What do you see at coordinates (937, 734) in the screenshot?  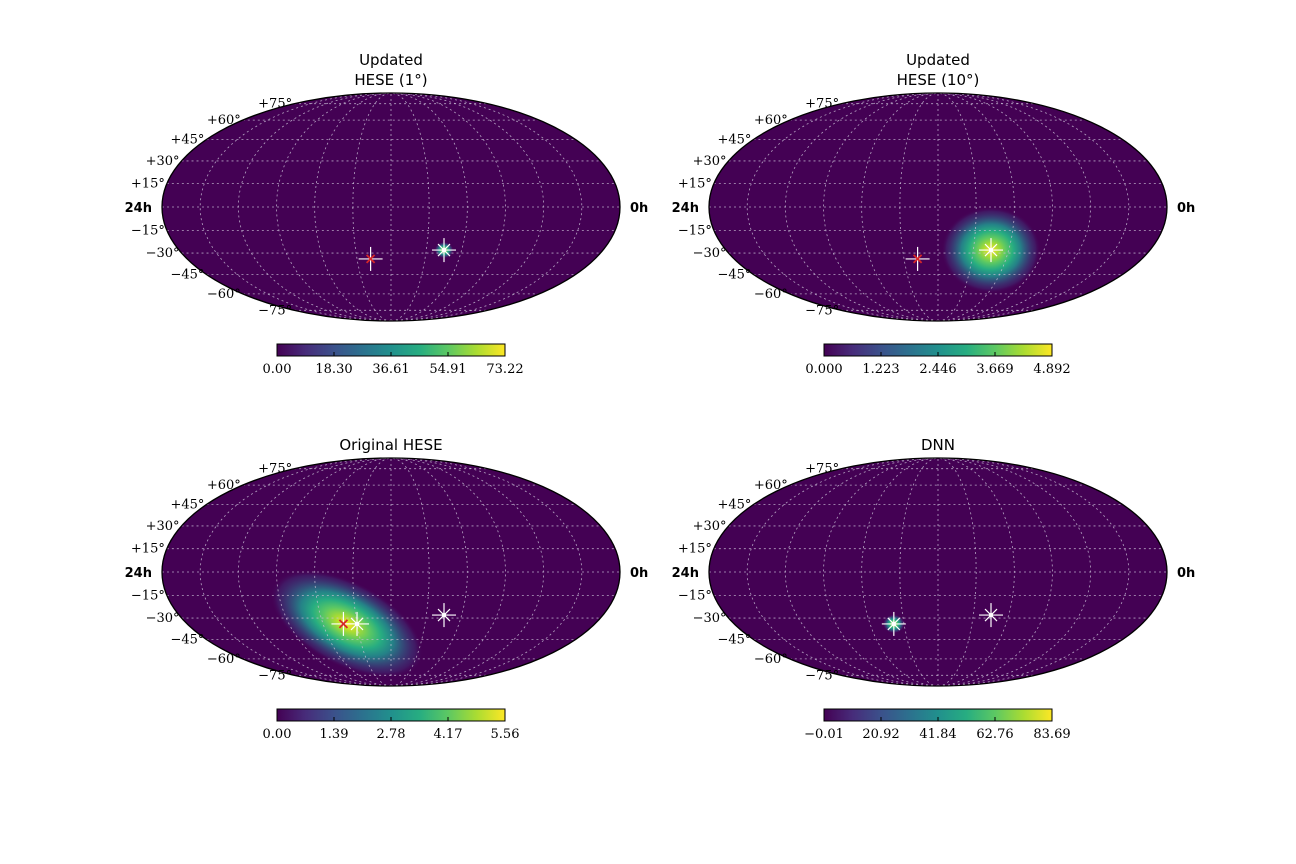 I see `colorbar-tick-label: 41.84` at bounding box center [937, 734].